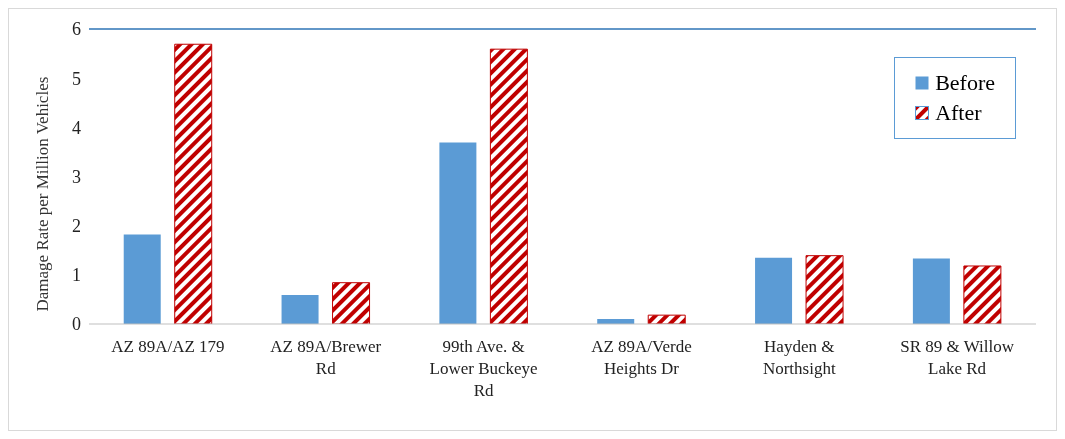  I want to click on y-axis-title: Damage Rate per Million Vehicles, so click(43, 194).